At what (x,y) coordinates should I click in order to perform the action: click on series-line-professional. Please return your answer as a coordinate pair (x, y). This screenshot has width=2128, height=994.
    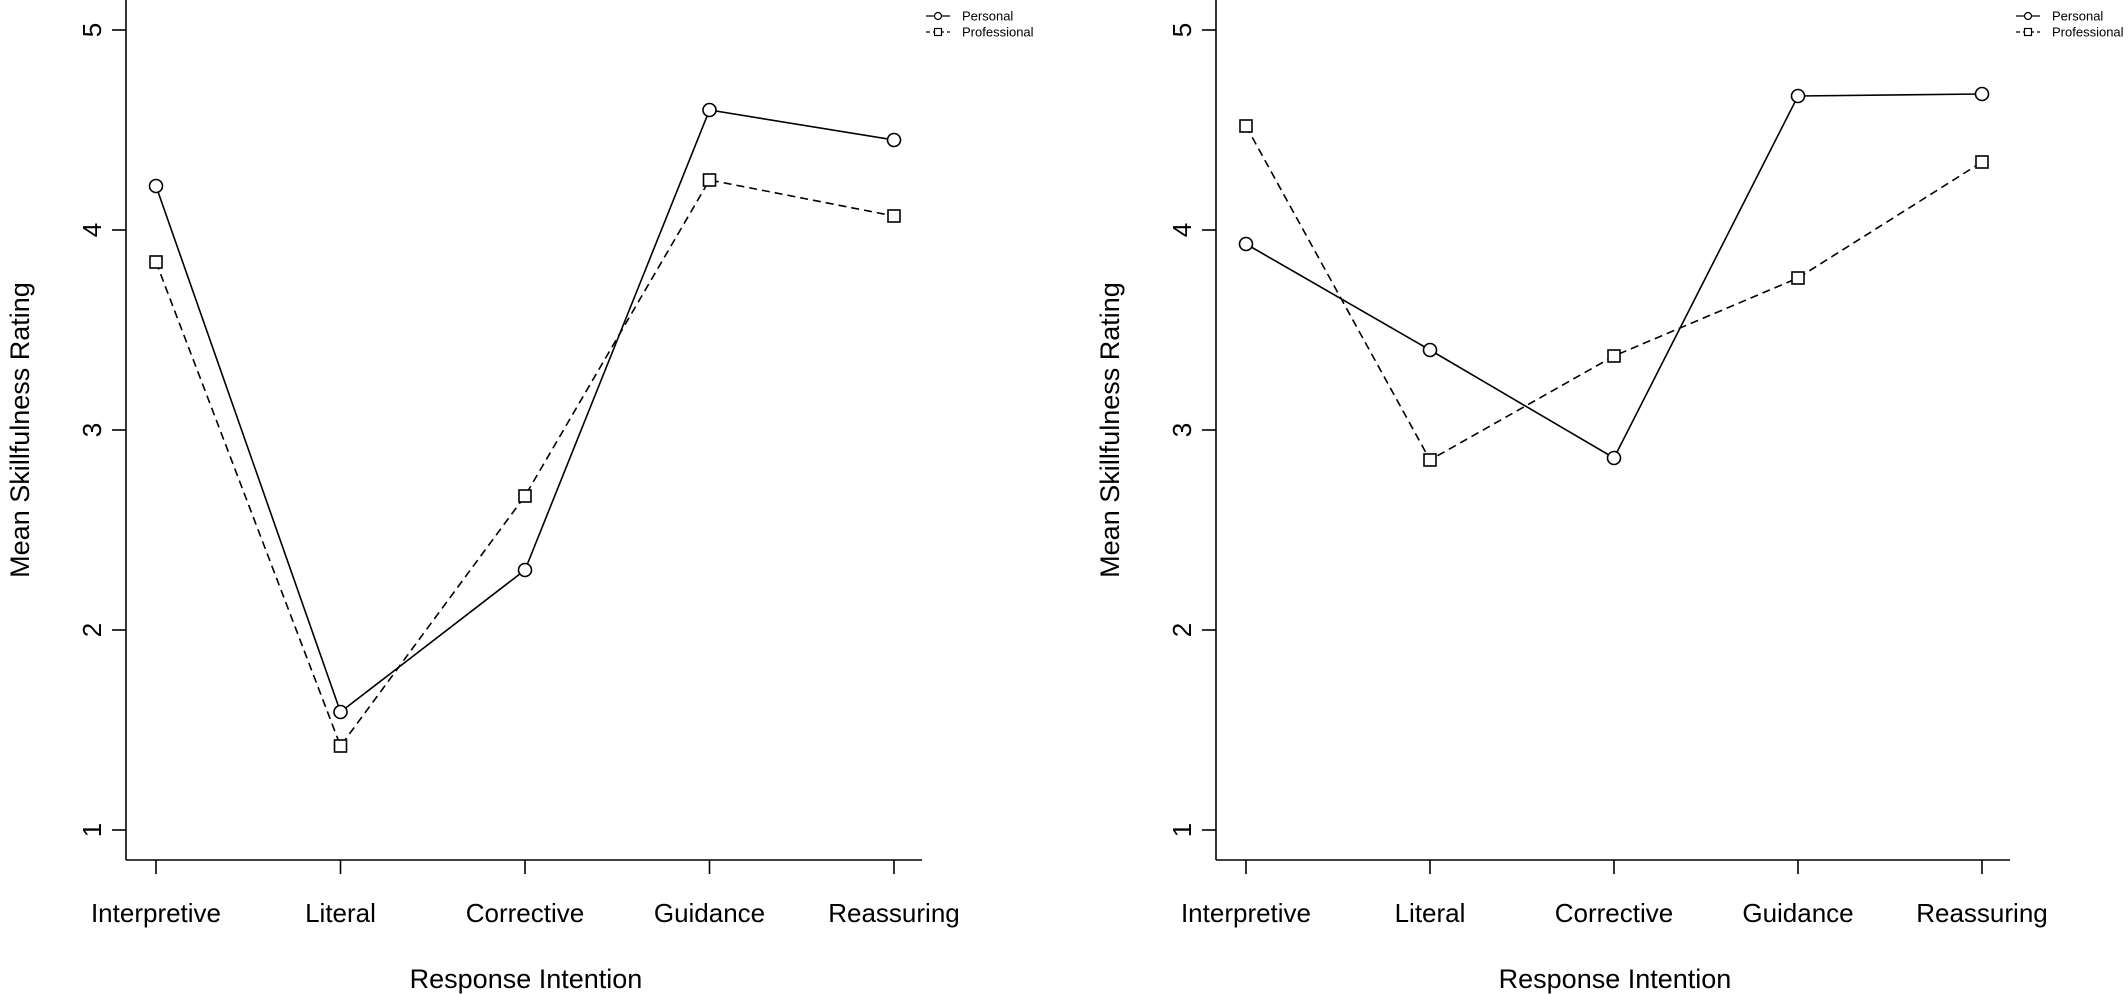
    Looking at the image, I should click on (1614, 293).